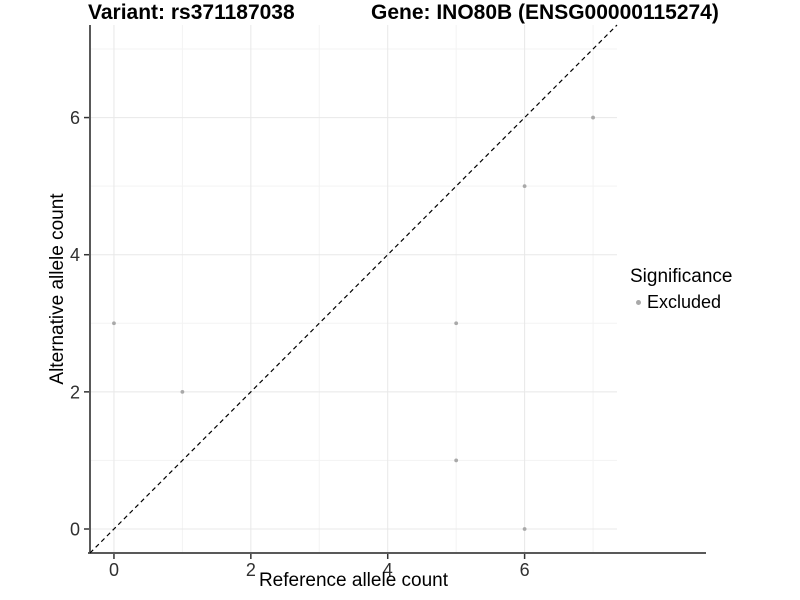  Describe the element at coordinates (638, 302) in the screenshot. I see `excluded-point-swatch` at that location.